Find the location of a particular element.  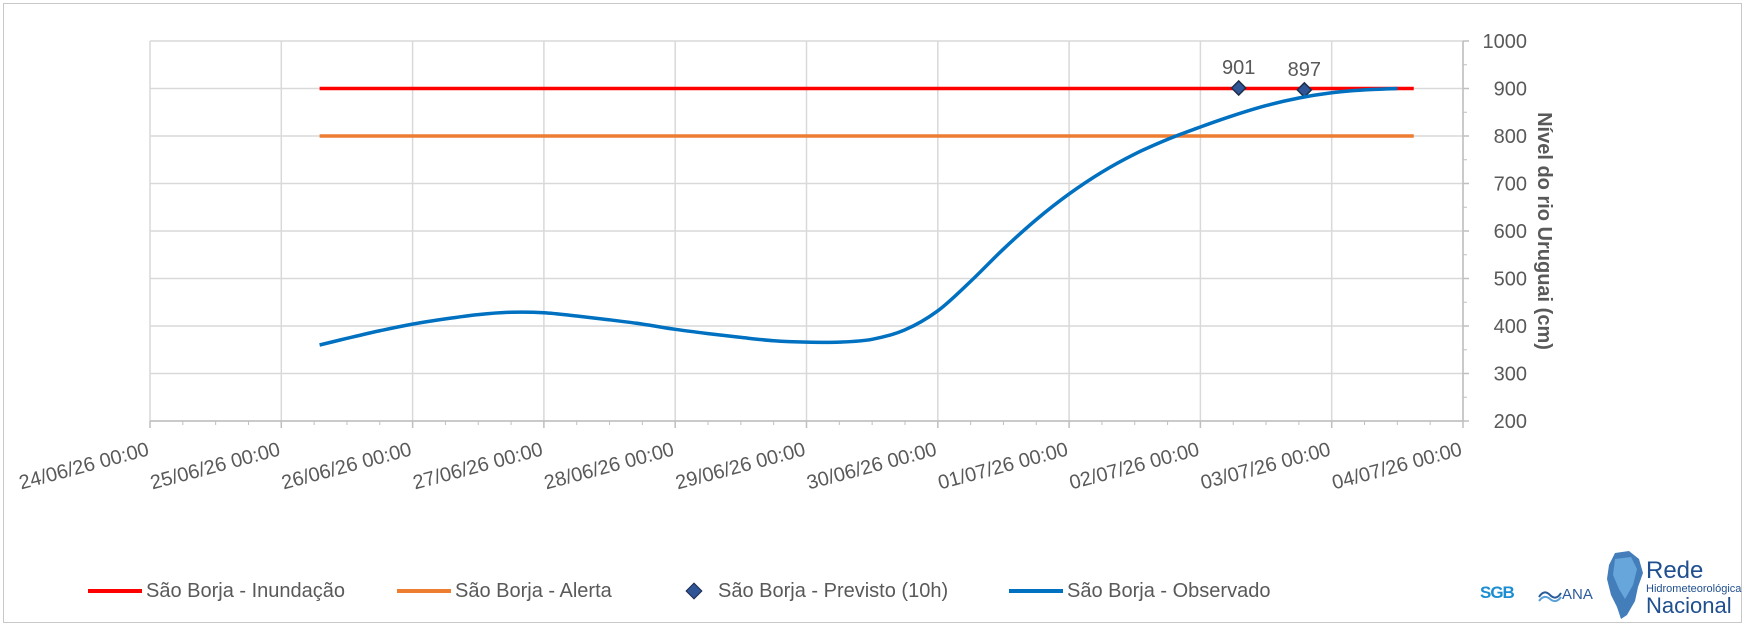

y-tick-label: 200 is located at coordinates (1510, 422).